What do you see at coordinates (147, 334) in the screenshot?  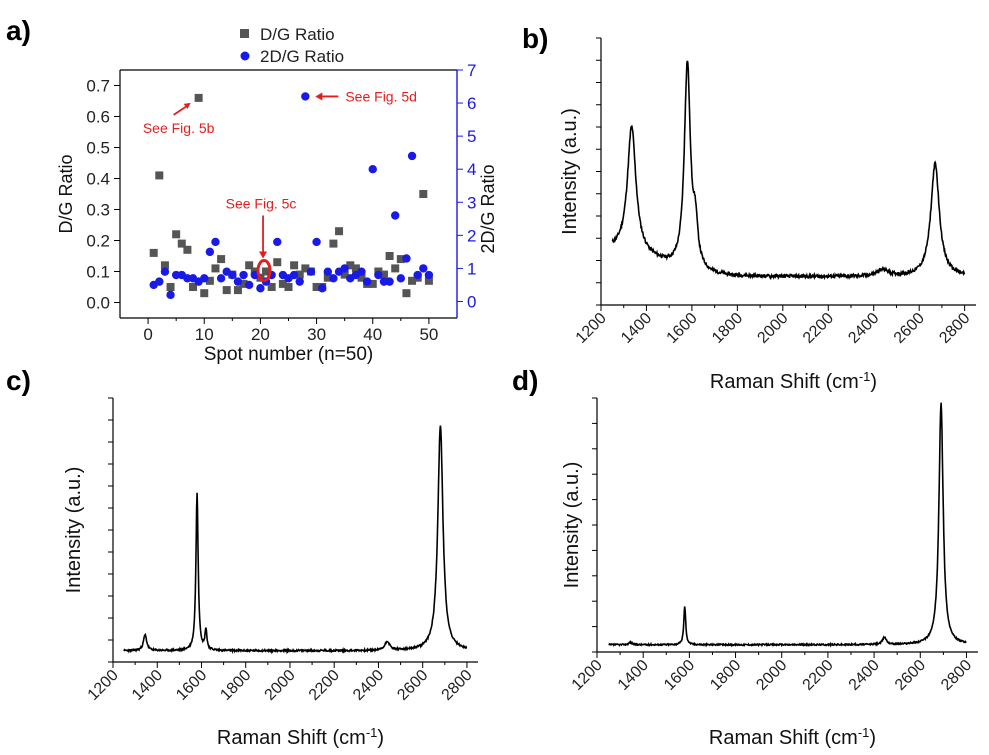 I see `x-tick-label: 0` at bounding box center [147, 334].